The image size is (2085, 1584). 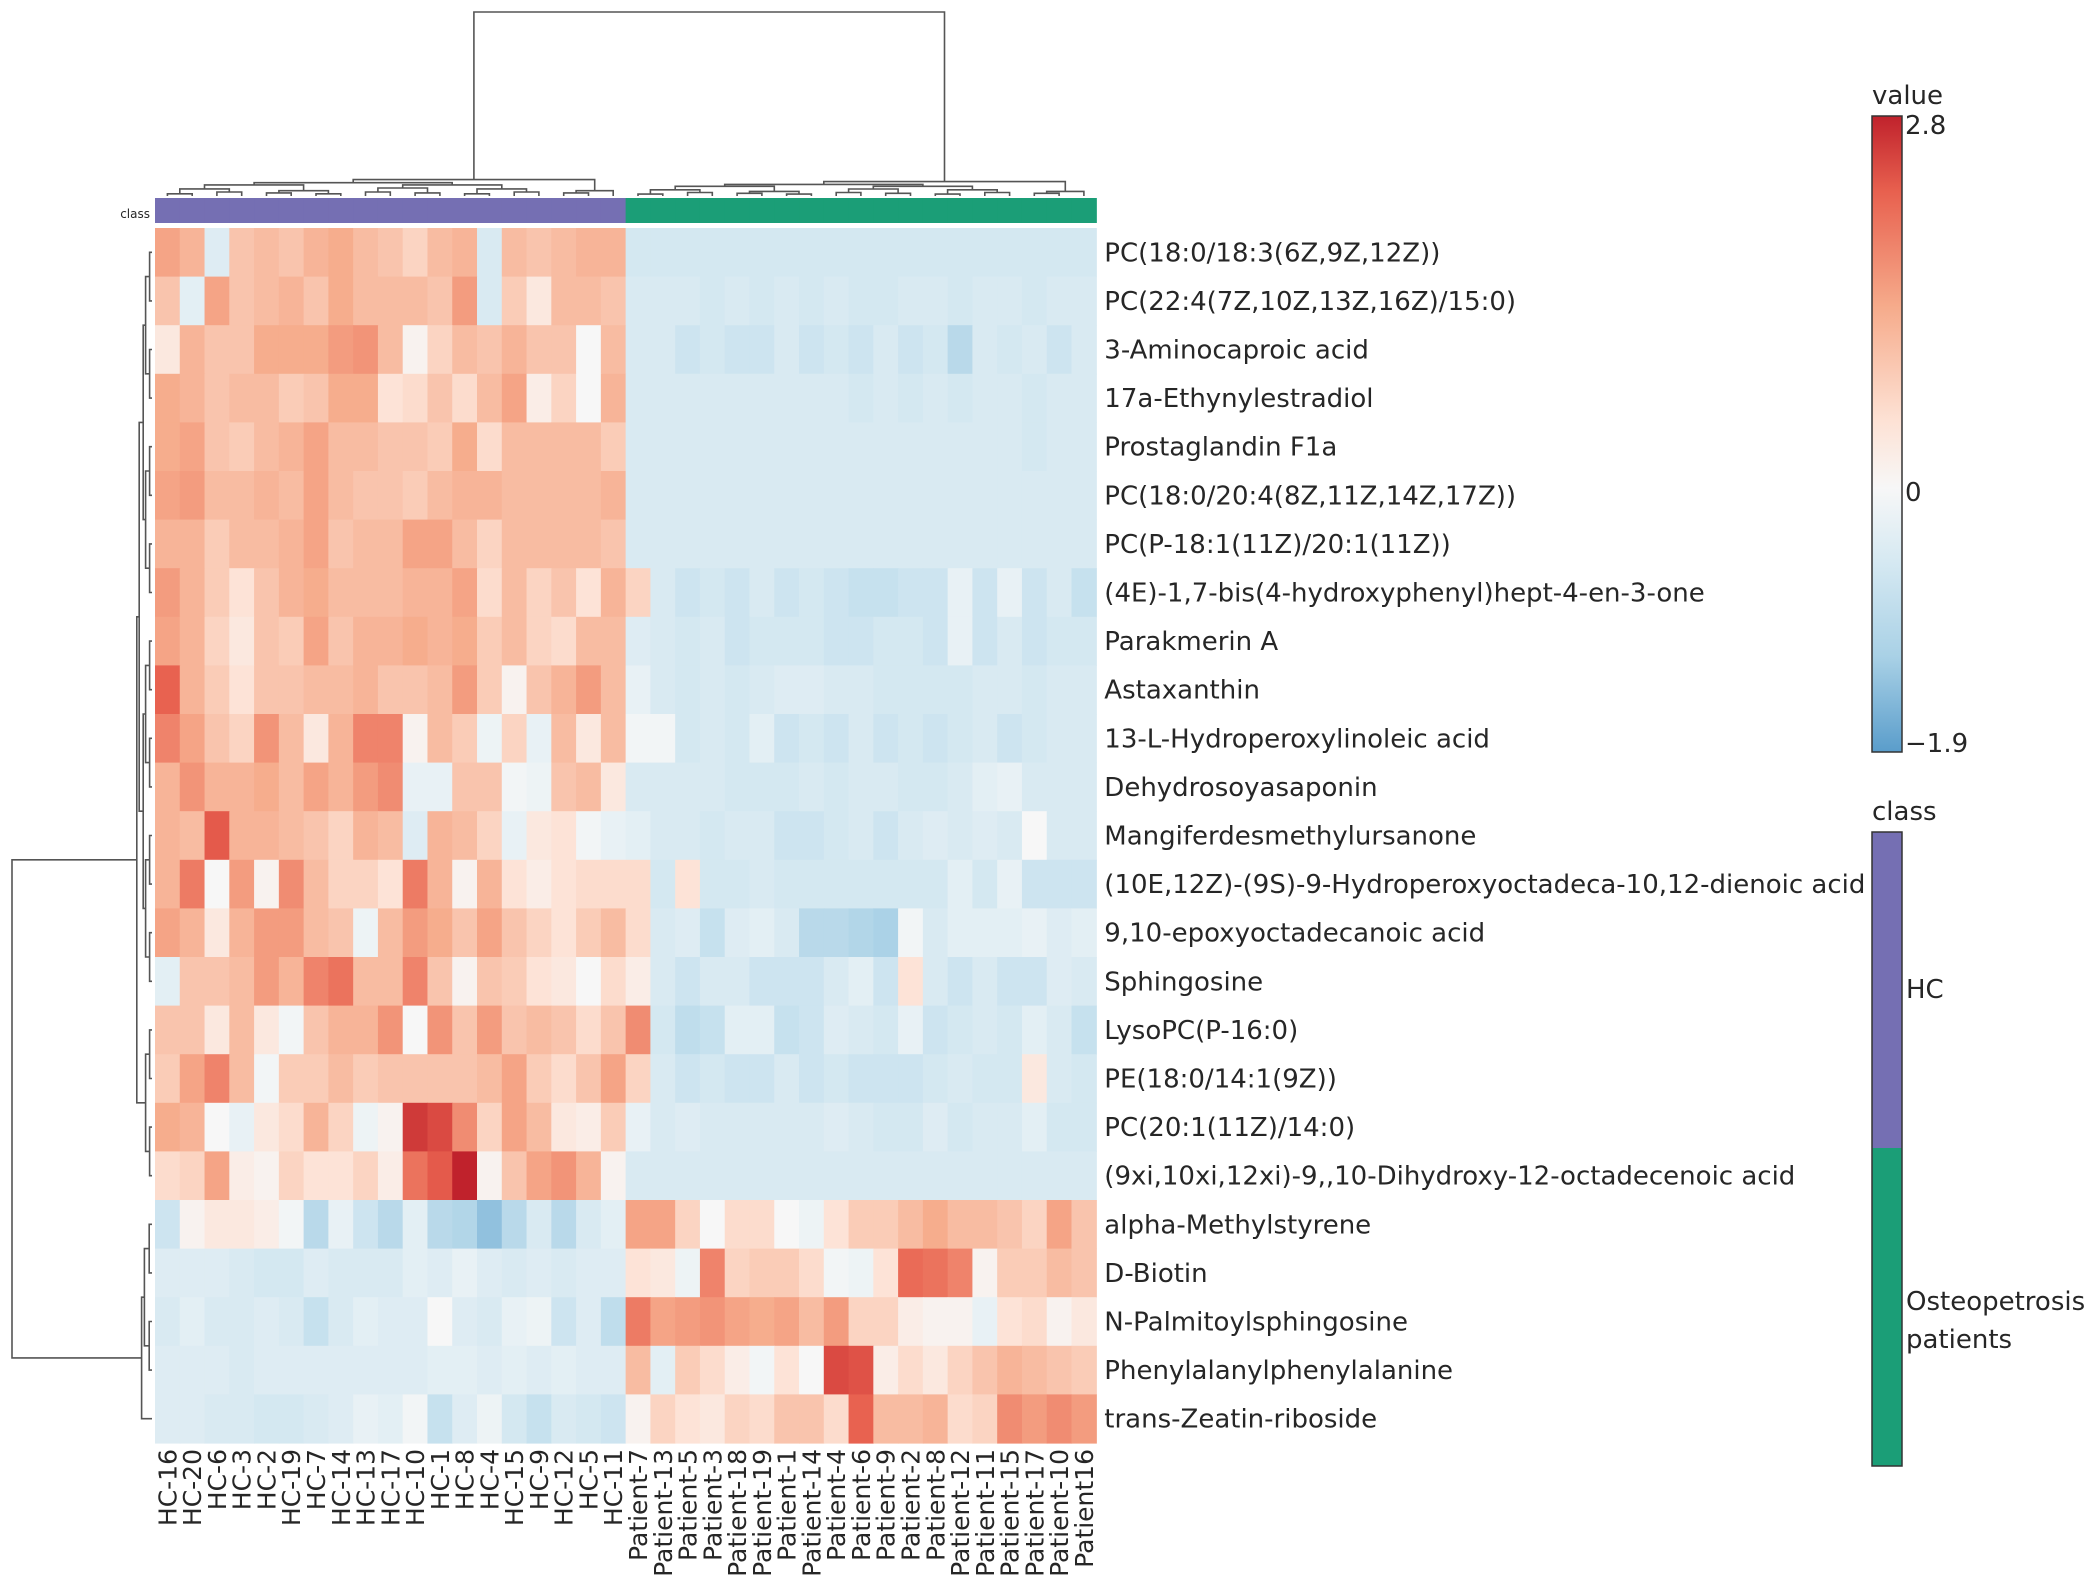 I want to click on column-label: Patient-5, so click(x=688, y=1505).